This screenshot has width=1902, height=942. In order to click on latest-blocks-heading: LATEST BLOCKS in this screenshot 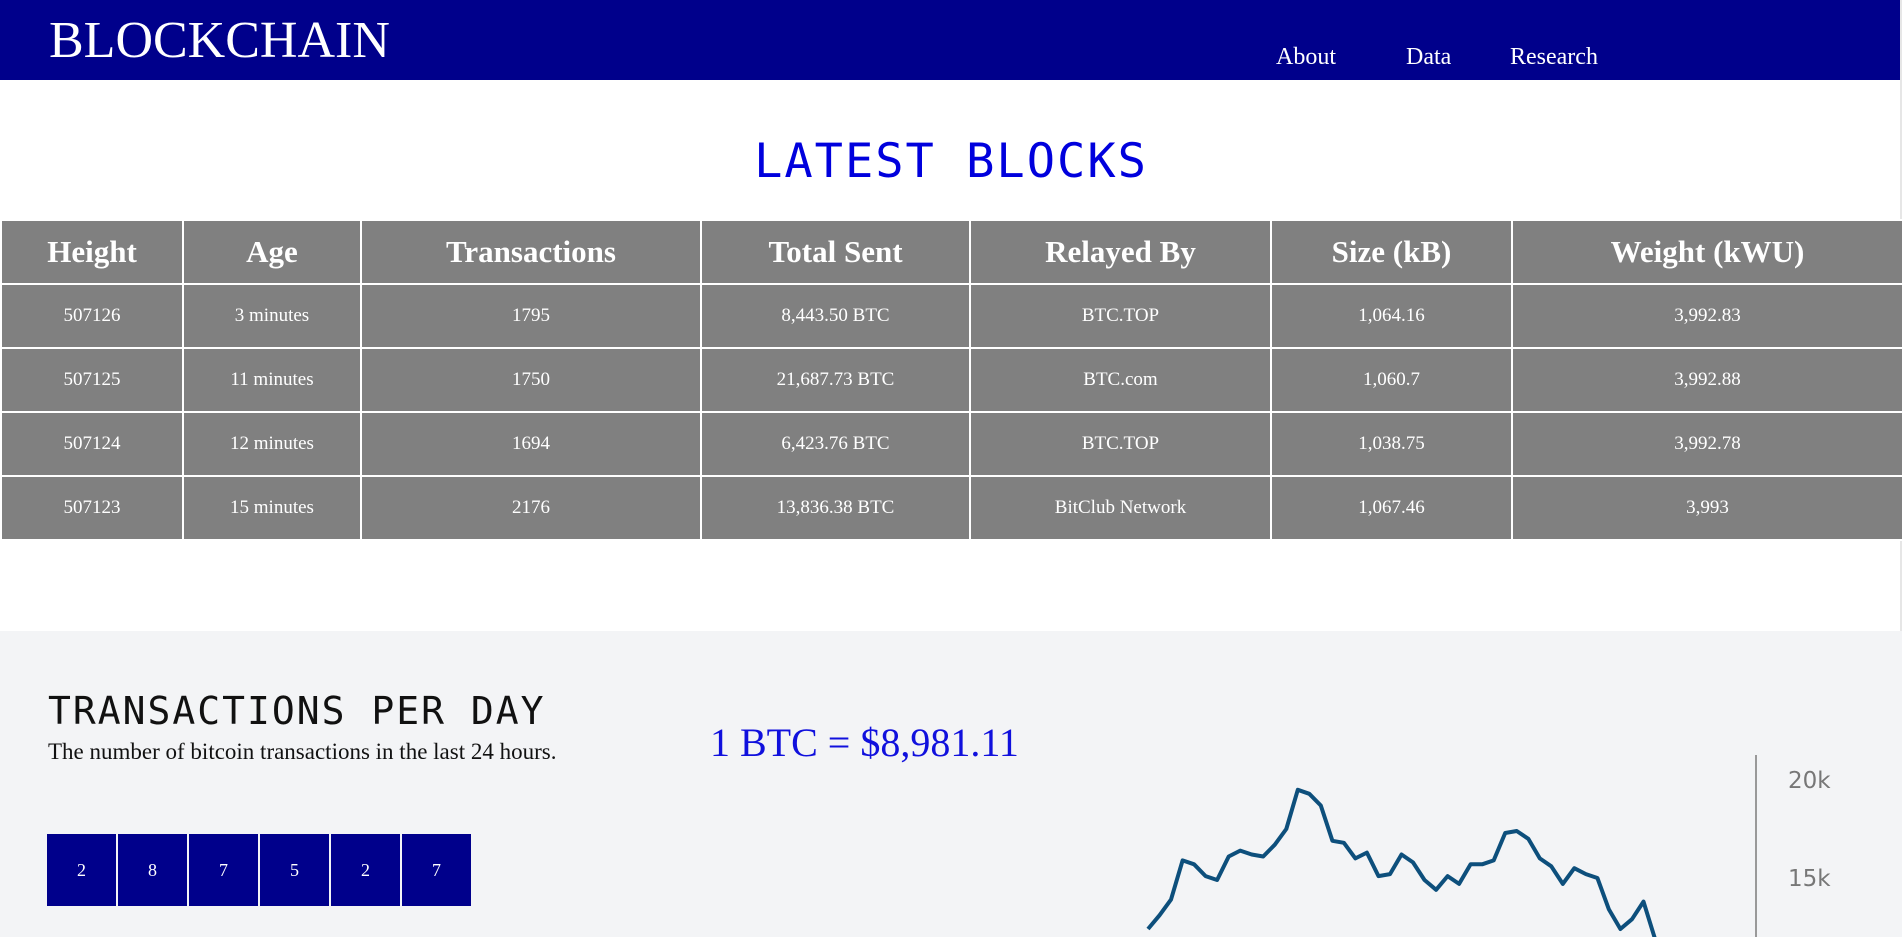, I will do `click(951, 161)`.